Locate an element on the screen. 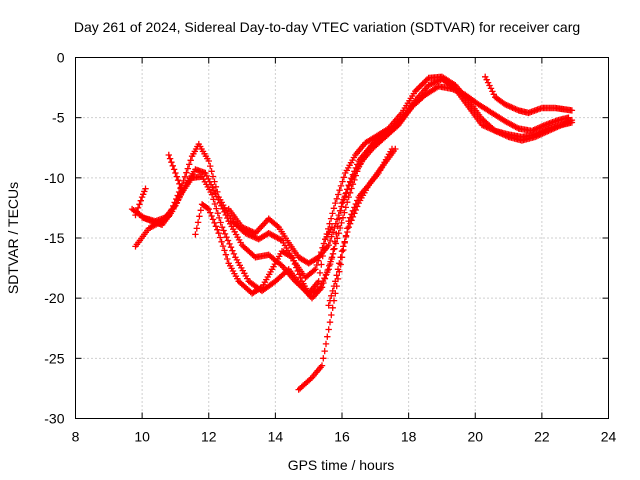 This screenshot has height=480, width=640. y-axis-tick-labels: 0 -5 -10 -15 -20 -25 -30 is located at coordinates (54, 238).